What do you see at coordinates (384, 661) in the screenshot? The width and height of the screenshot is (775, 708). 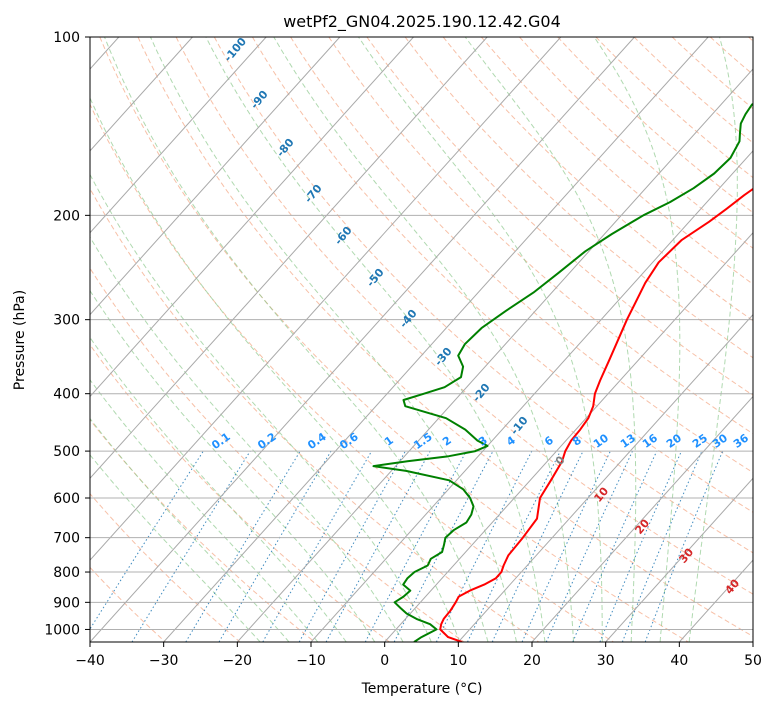 I see `x-tick-label: 0` at bounding box center [384, 661].